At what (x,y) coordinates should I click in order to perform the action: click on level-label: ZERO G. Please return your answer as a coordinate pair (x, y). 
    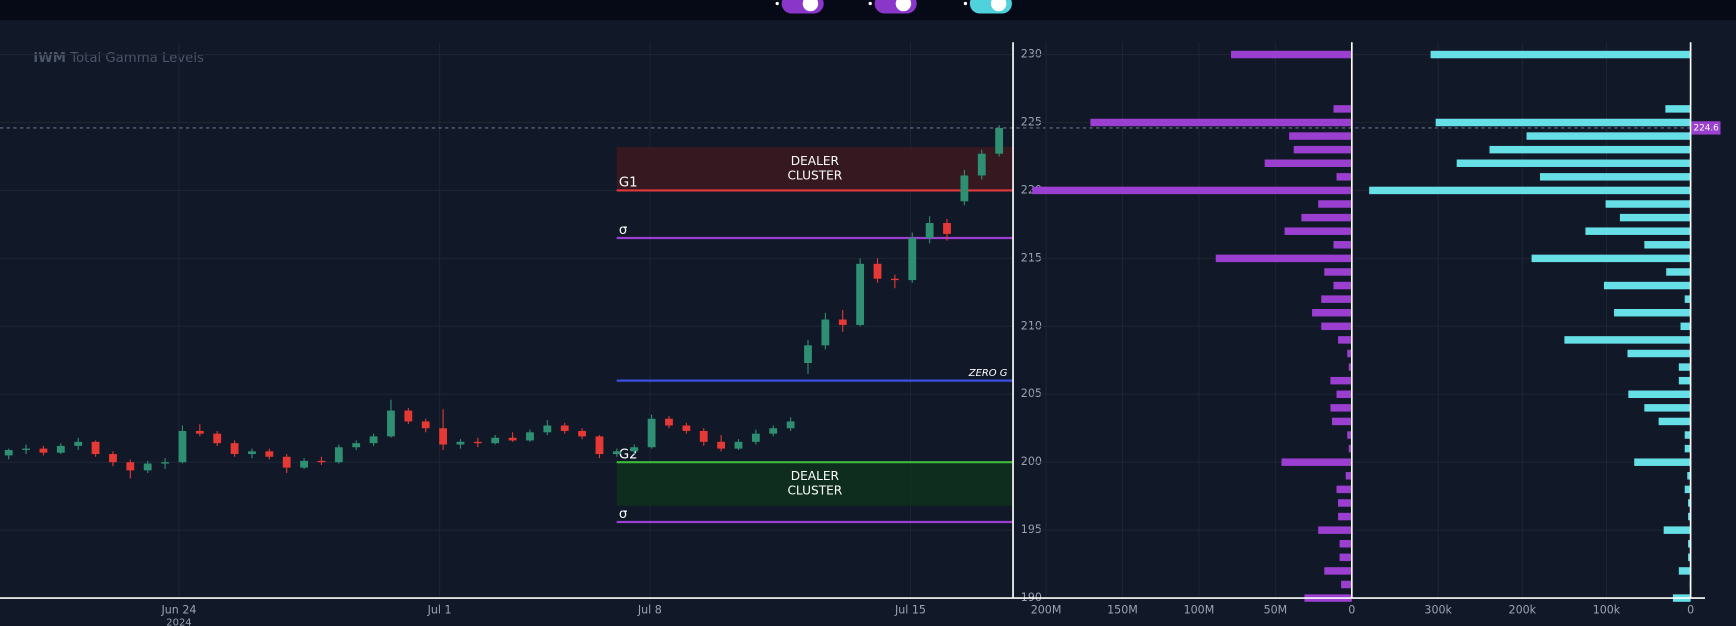
    Looking at the image, I should click on (988, 373).